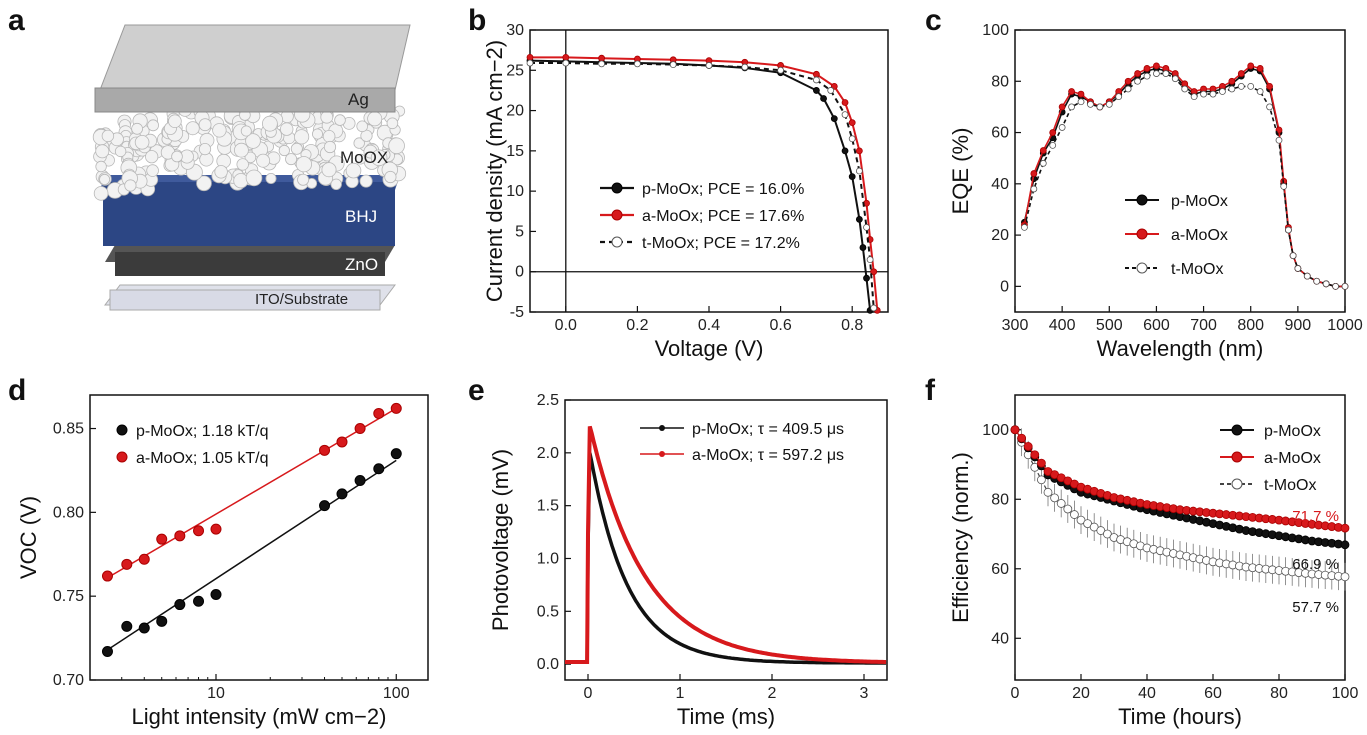 The image size is (1367, 735). I want to click on y-axis-label: Current density (mA cm−2), so click(494, 171).